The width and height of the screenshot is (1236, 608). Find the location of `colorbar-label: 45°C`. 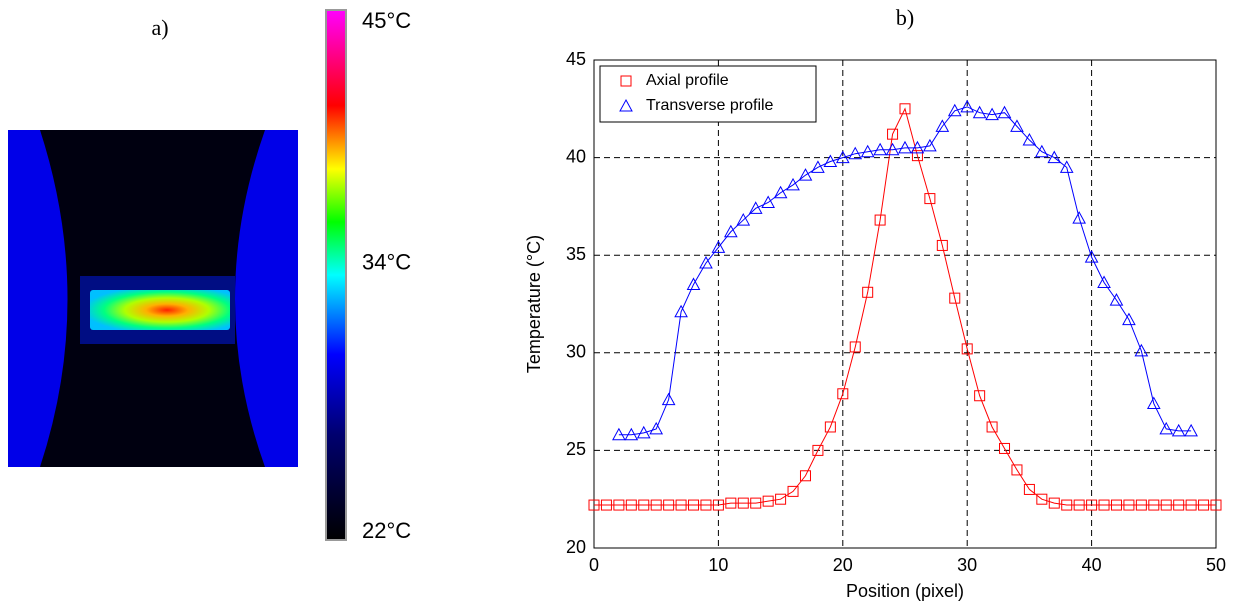

colorbar-label: 45°C is located at coordinates (386, 20).